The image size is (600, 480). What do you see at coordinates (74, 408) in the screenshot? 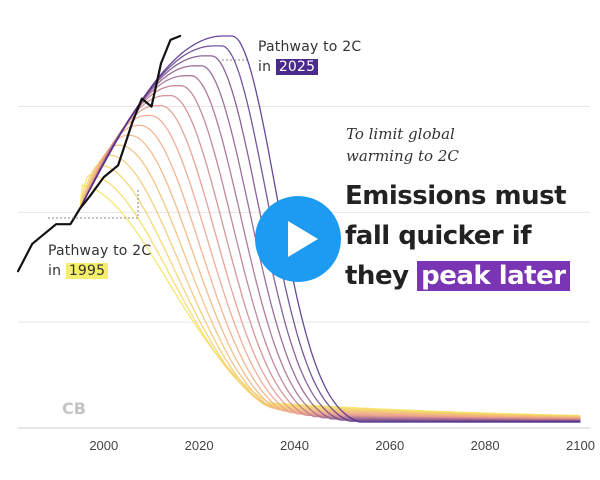
I see `carbon-brief-logo: CB` at bounding box center [74, 408].